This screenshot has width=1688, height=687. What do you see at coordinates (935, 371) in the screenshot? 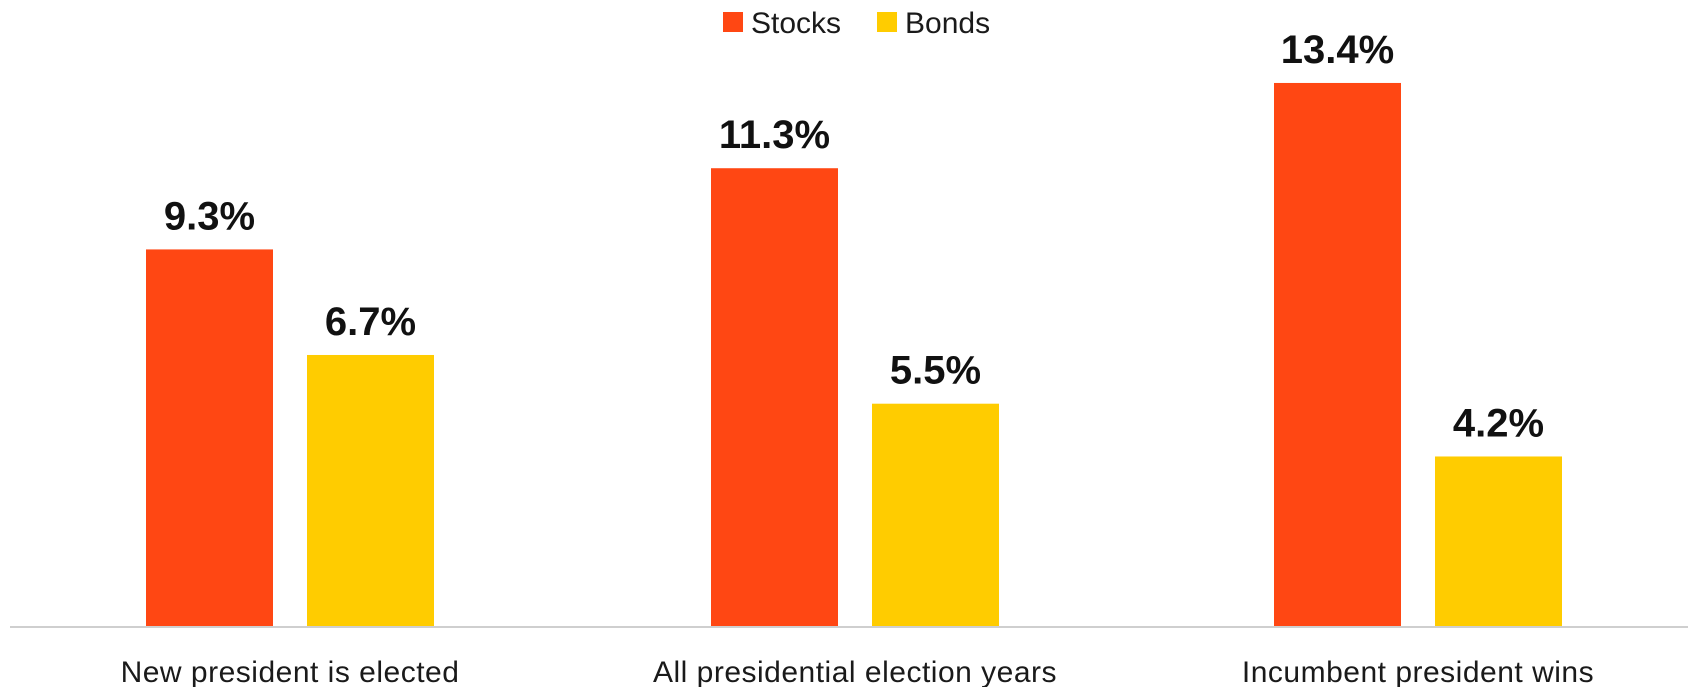
I see `data-label-bonds-1: 5.5%` at bounding box center [935, 371].